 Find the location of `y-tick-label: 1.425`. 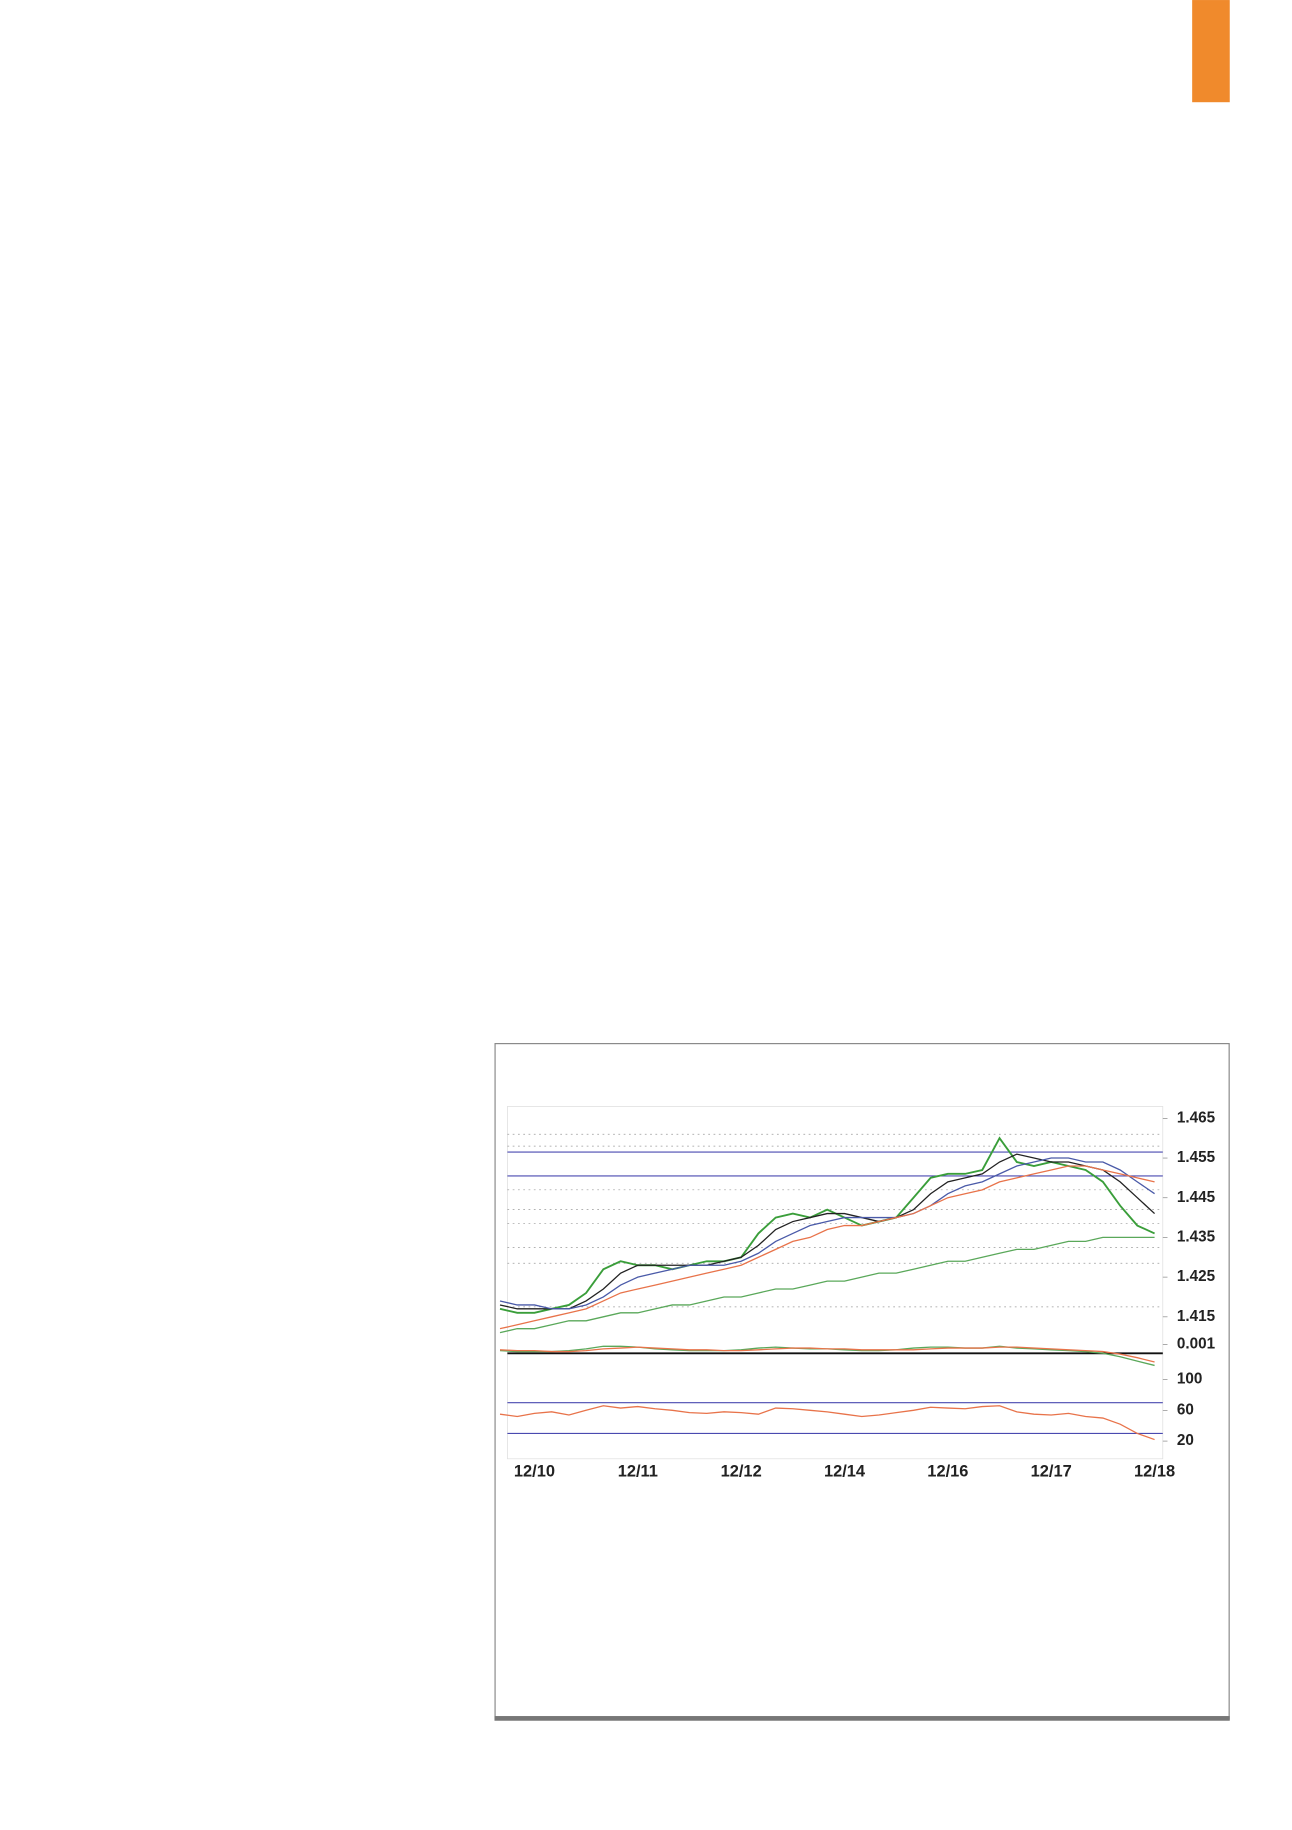

y-tick-label: 1.425 is located at coordinates (1196, 1276).